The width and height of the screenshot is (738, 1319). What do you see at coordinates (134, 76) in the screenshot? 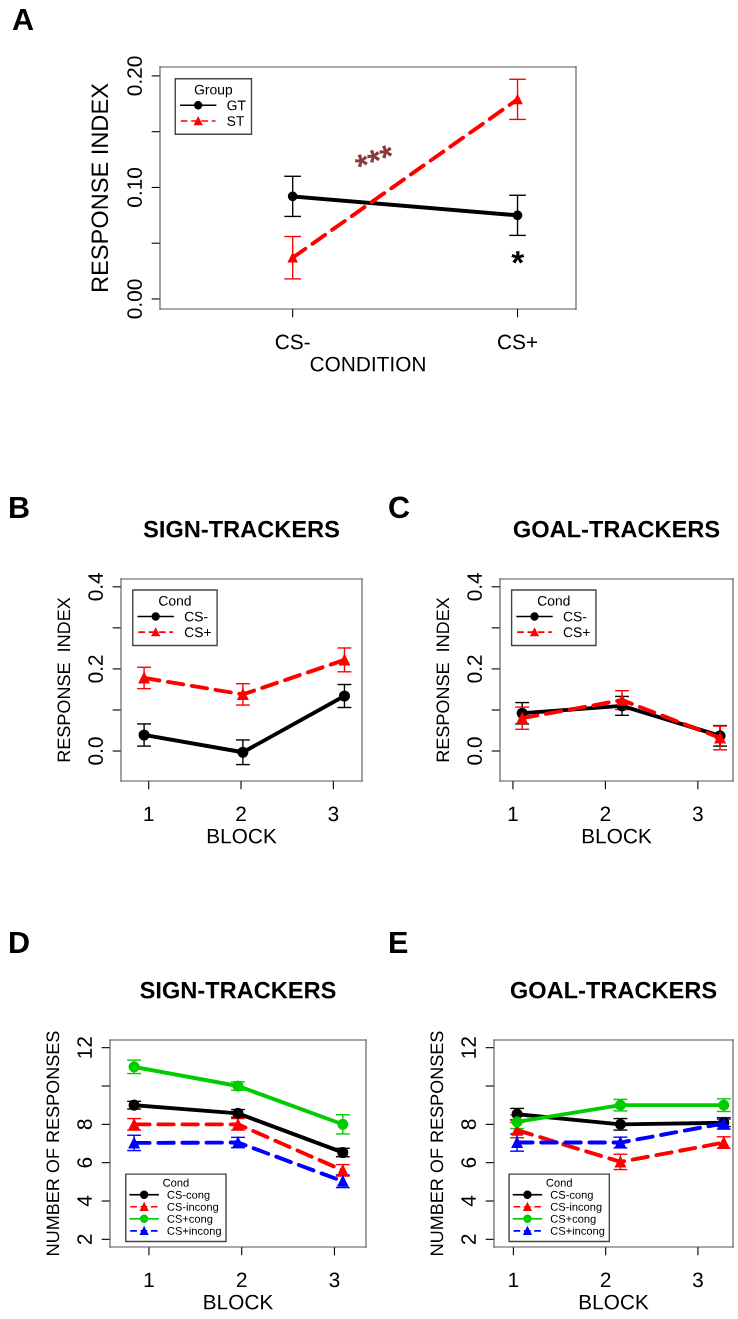
I see `y-tick-label: 0.20` at bounding box center [134, 76].